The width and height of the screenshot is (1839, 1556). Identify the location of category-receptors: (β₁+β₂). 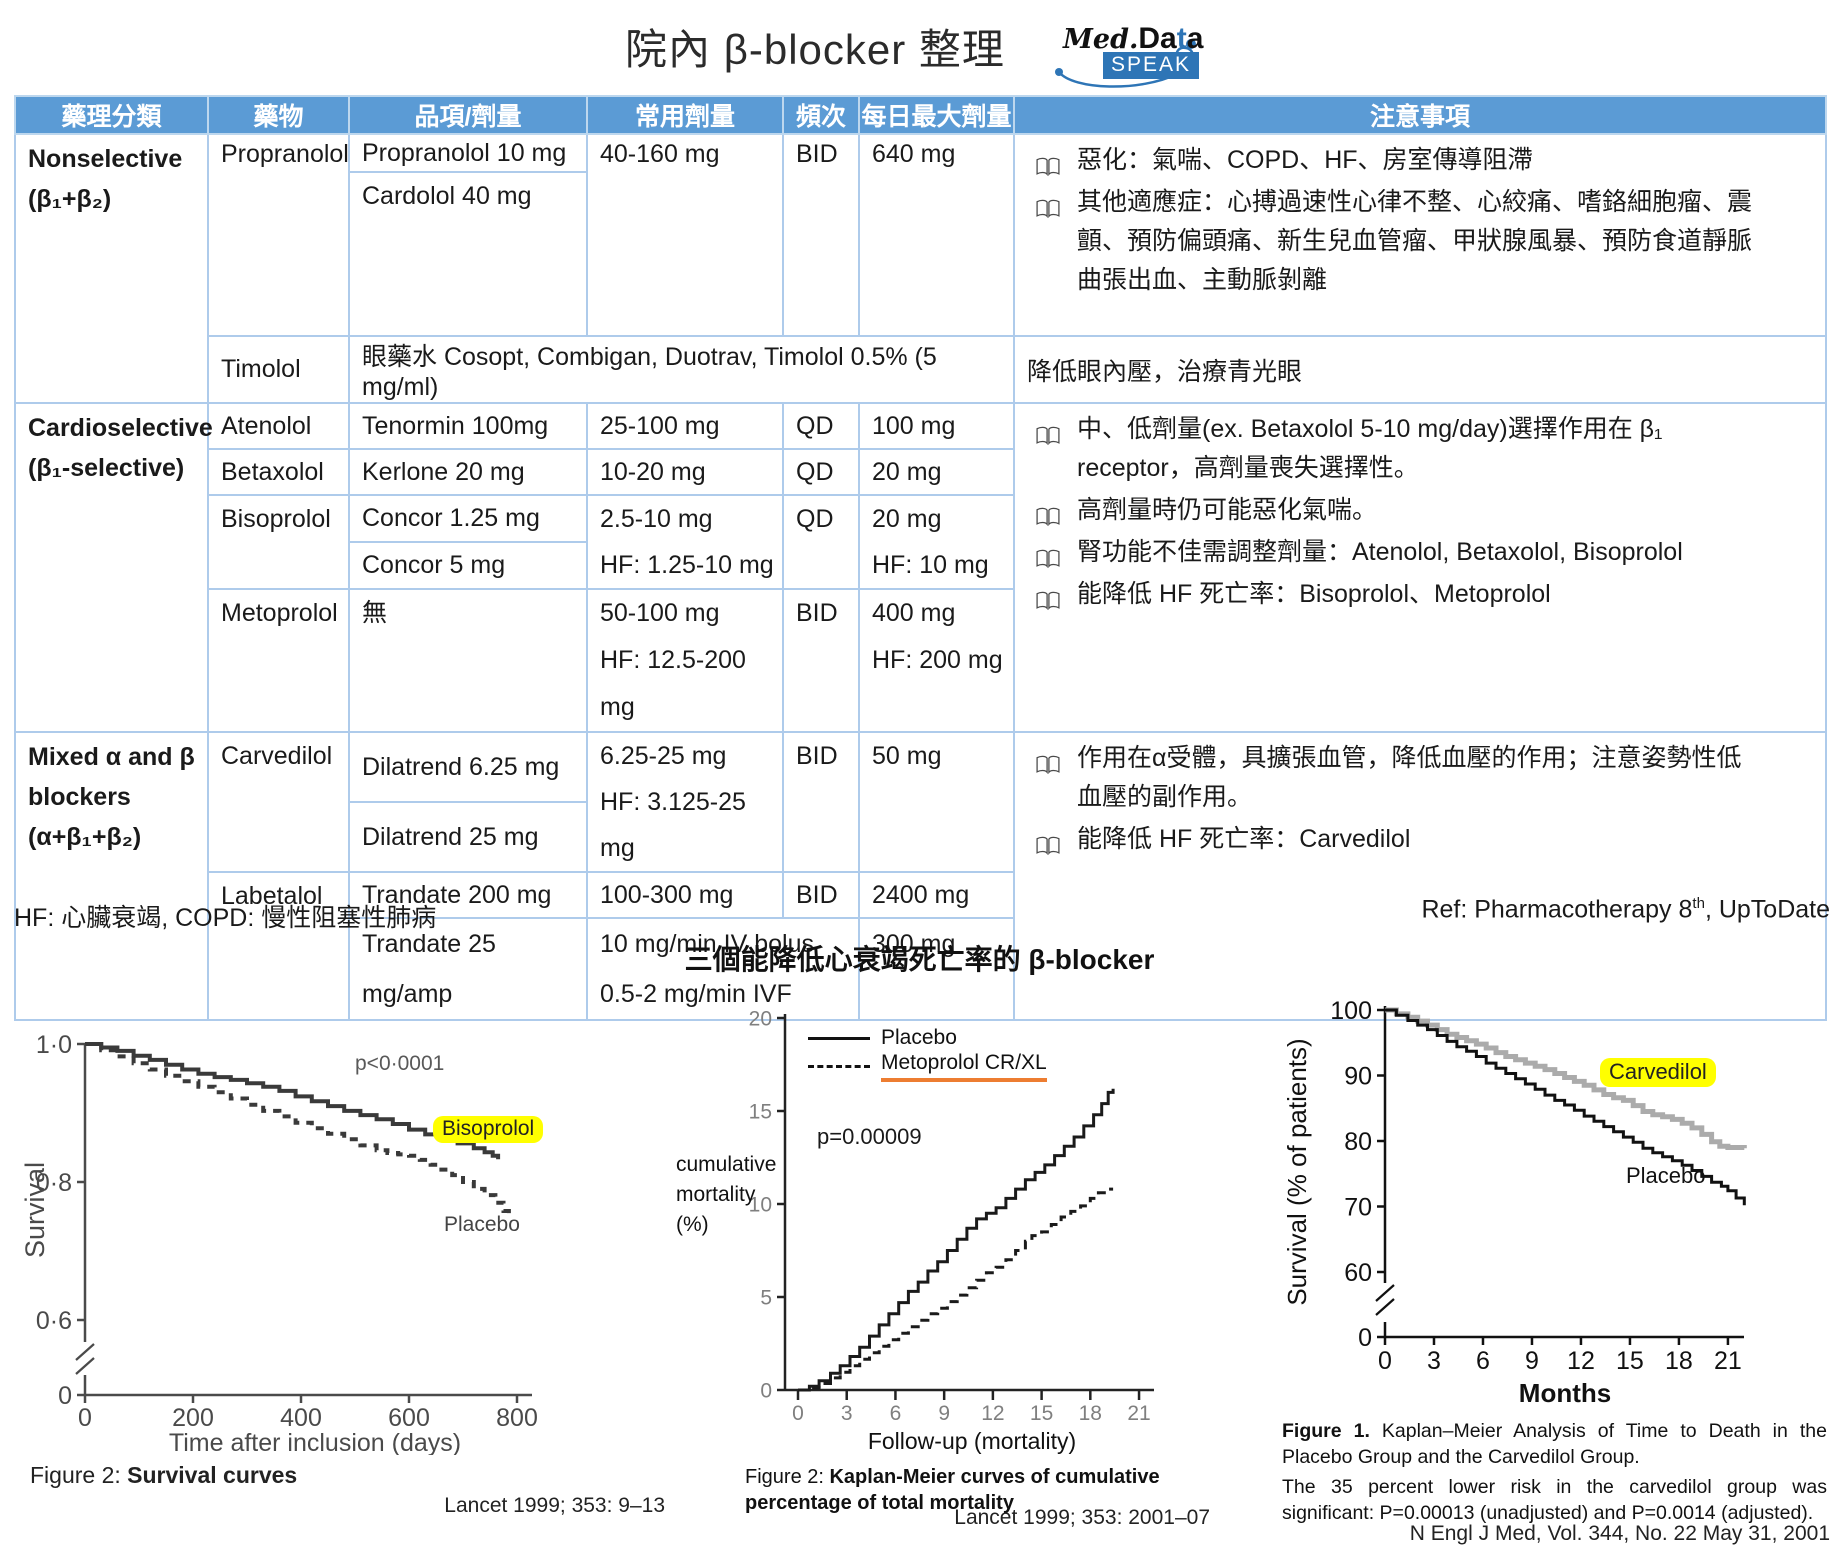
(70, 199).